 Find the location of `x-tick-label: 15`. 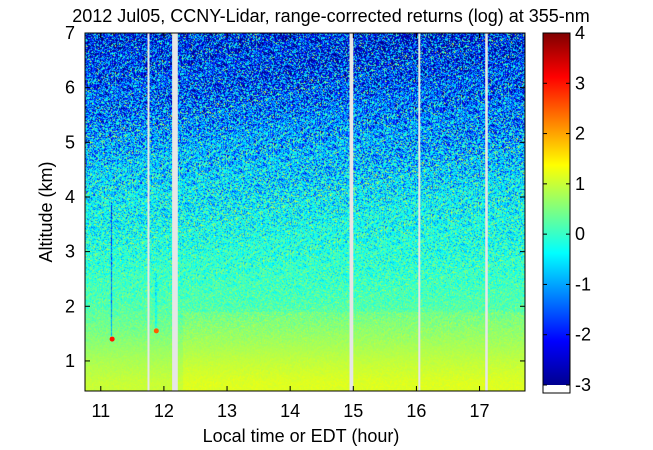

x-tick-label: 15 is located at coordinates (353, 411).